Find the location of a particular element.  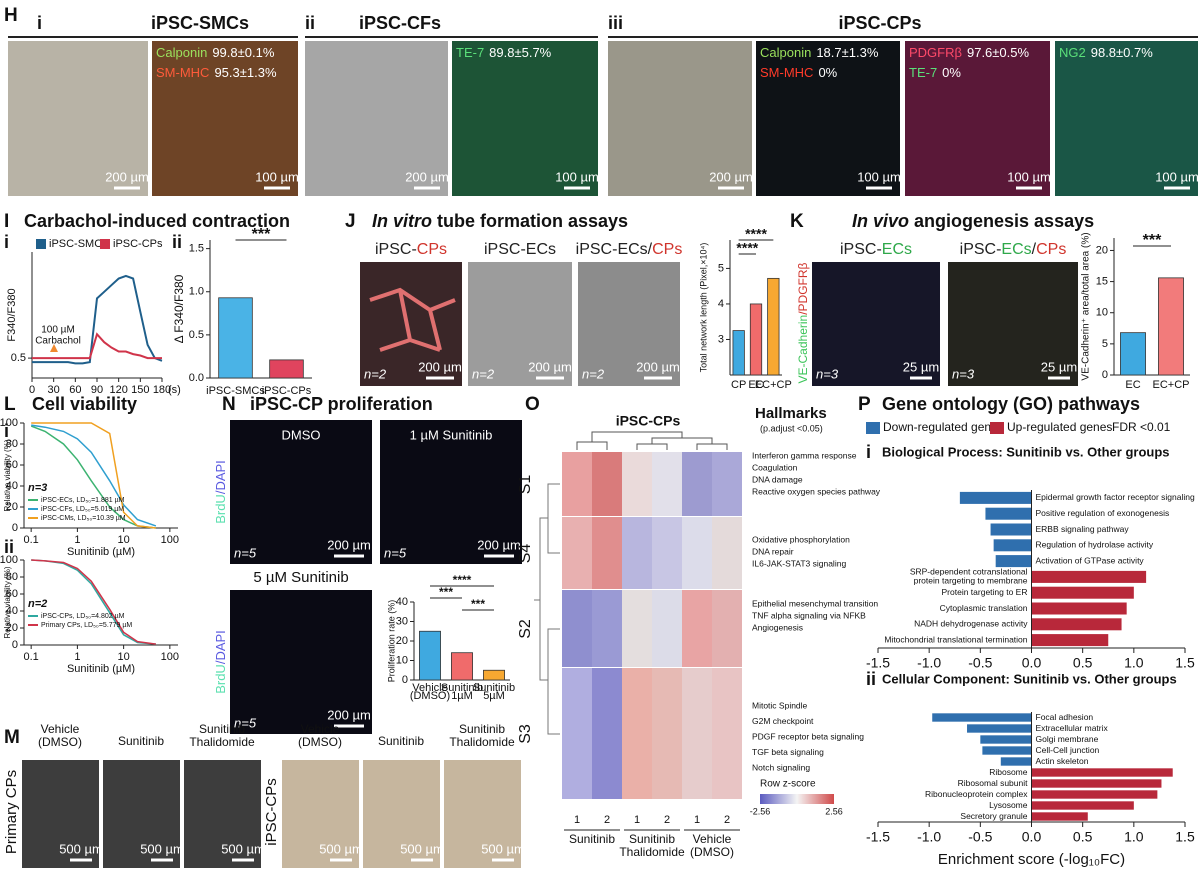

legend-label: iPSC-SMCs is located at coordinates (78, 244).